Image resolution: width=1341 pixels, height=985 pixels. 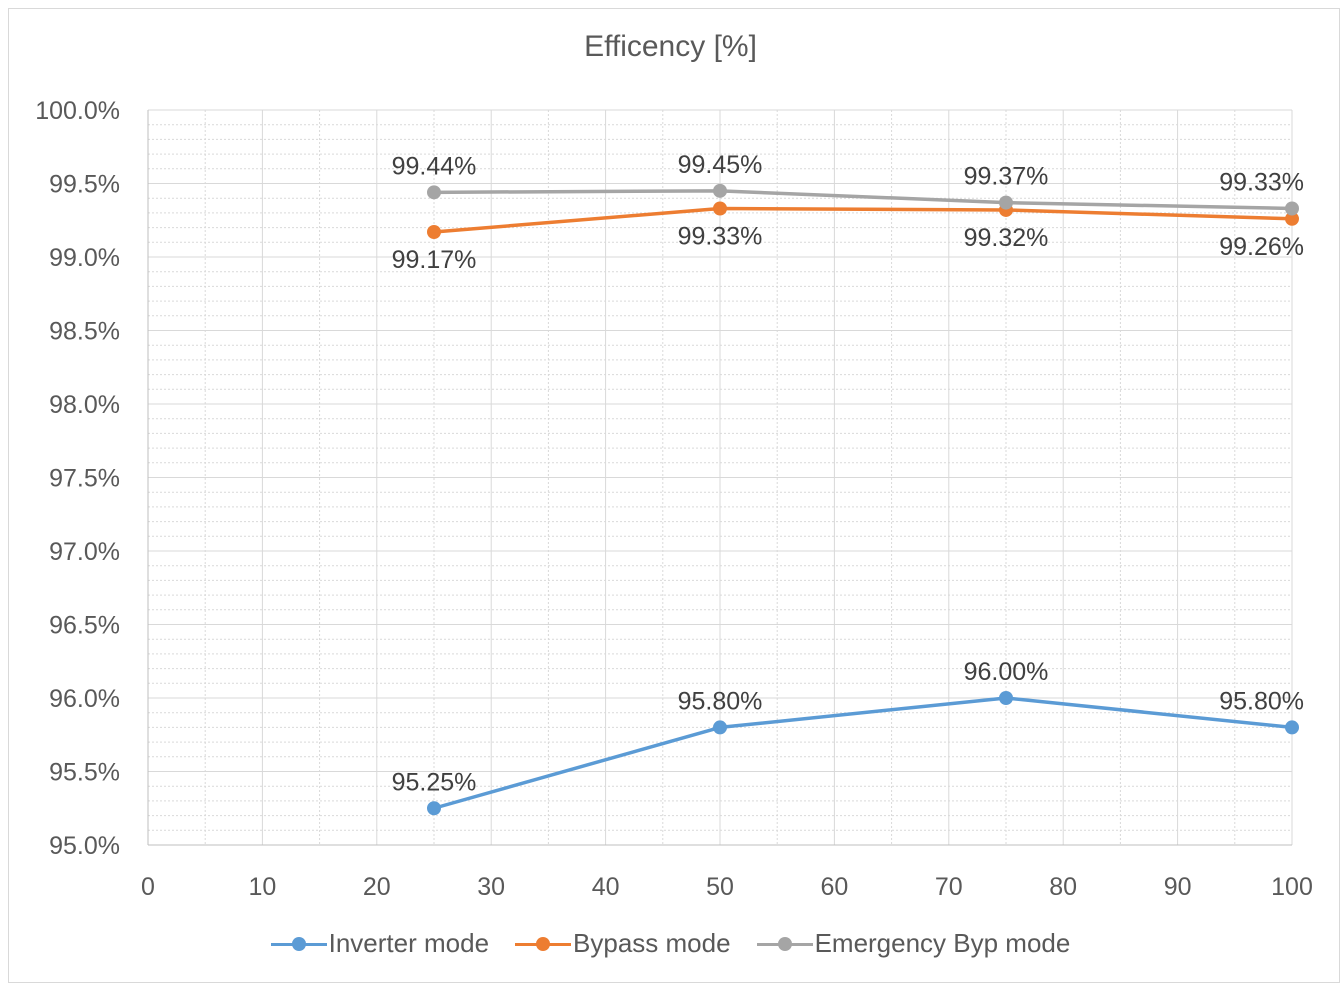 I want to click on y-tick-label: 95.0%, so click(x=84, y=846).